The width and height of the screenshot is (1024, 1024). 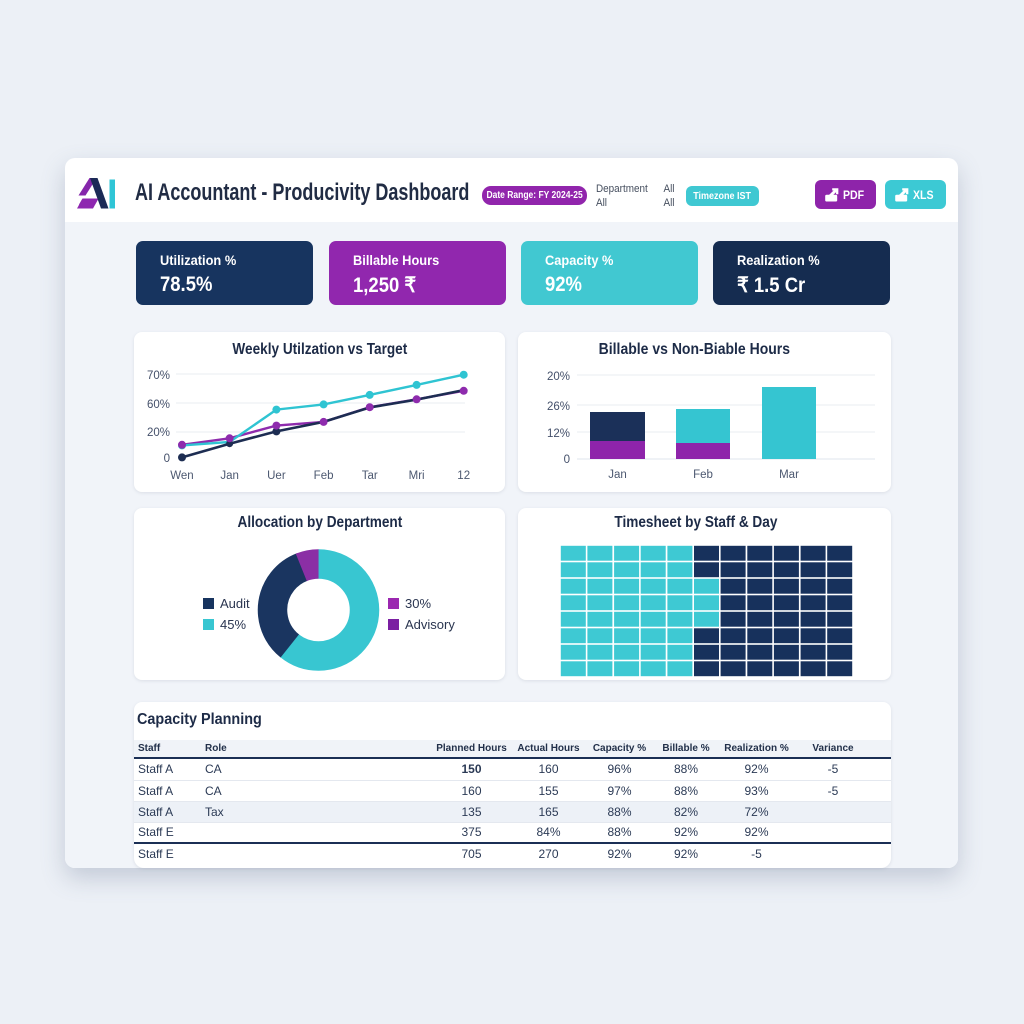 What do you see at coordinates (417, 476) in the screenshot?
I see `svg-text: Mri` at bounding box center [417, 476].